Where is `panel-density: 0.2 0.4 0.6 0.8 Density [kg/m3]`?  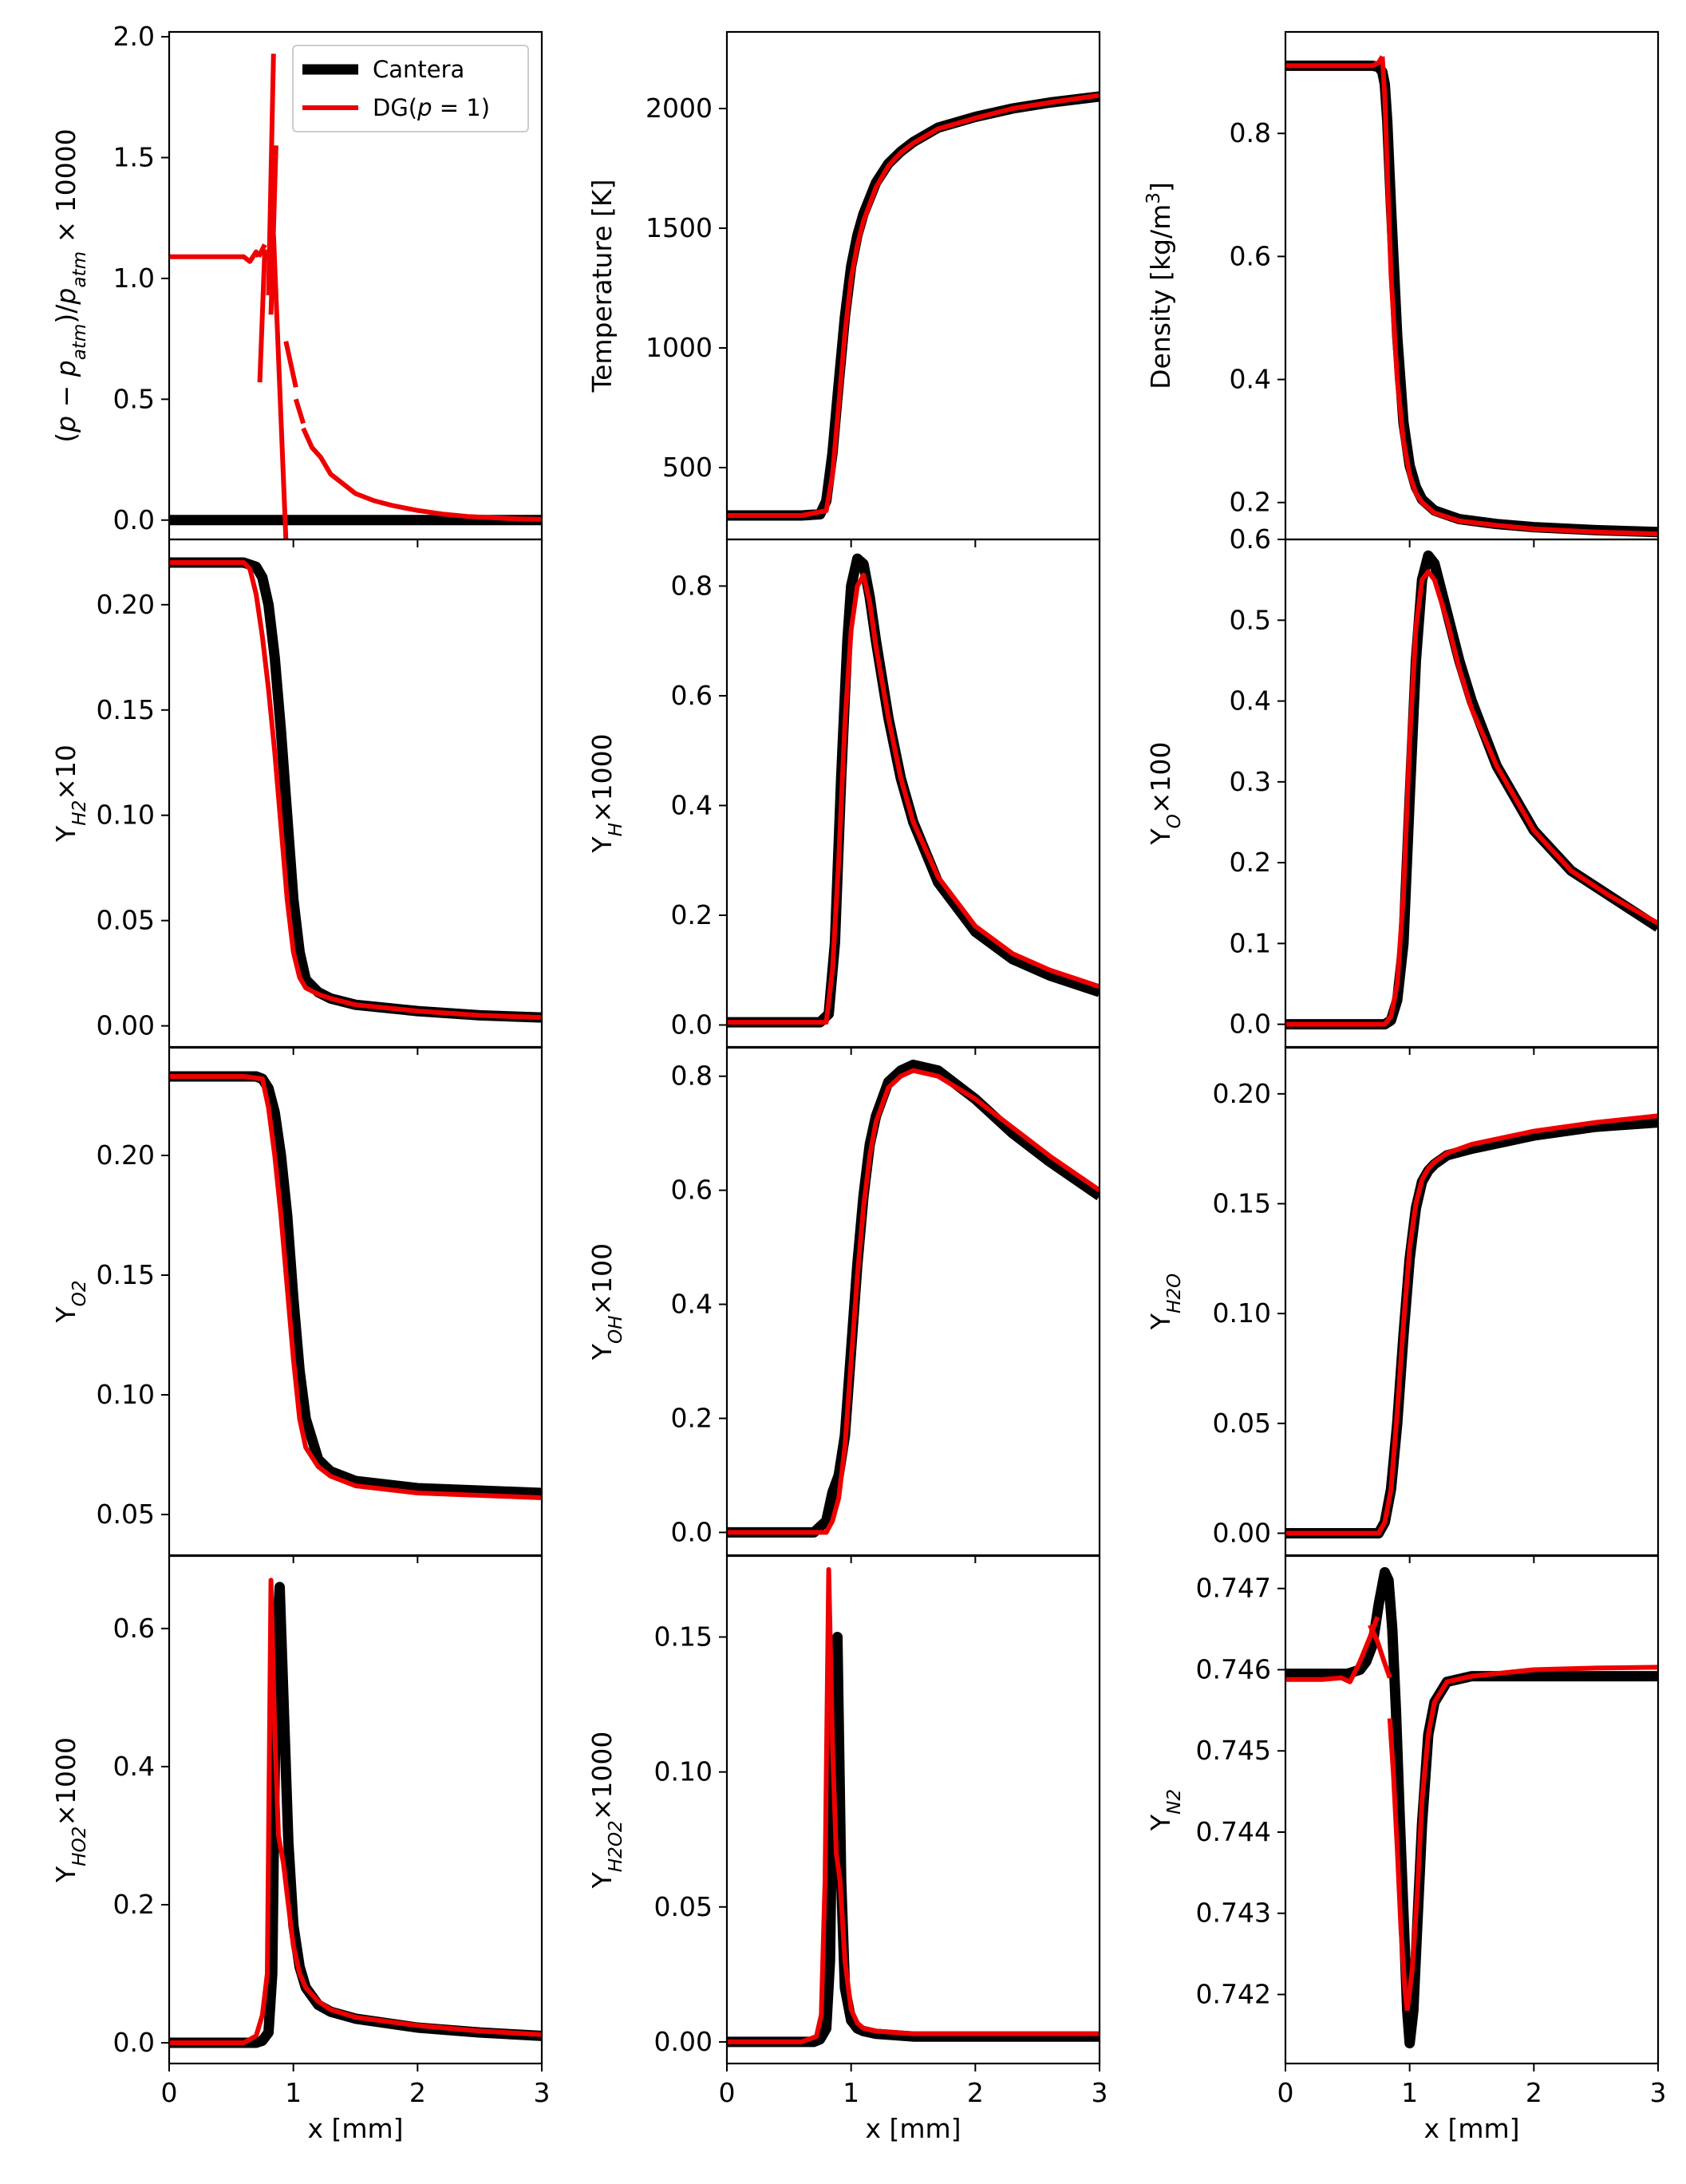 panel-density: 0.2 0.4 0.6 0.8 Density [kg/m3] is located at coordinates (1401, 288).